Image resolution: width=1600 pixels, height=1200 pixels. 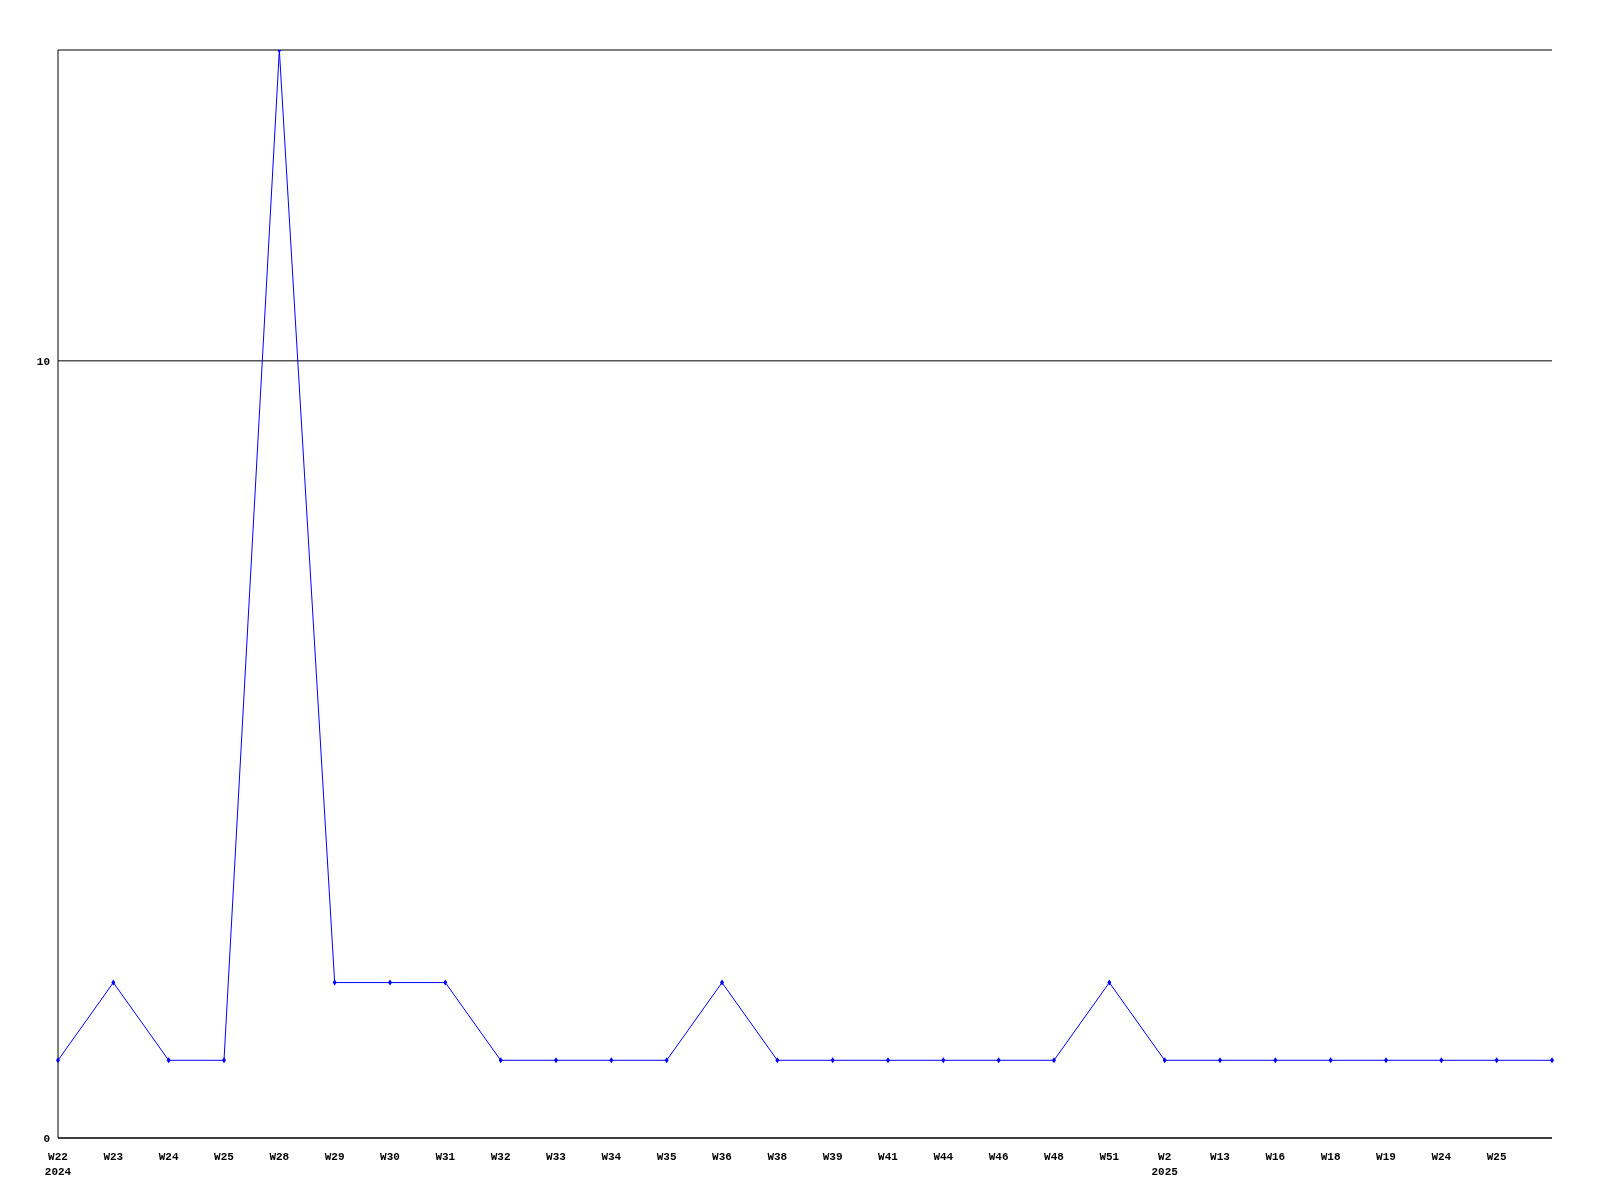 What do you see at coordinates (113, 1157) in the screenshot?
I see `x-tick-label: W23` at bounding box center [113, 1157].